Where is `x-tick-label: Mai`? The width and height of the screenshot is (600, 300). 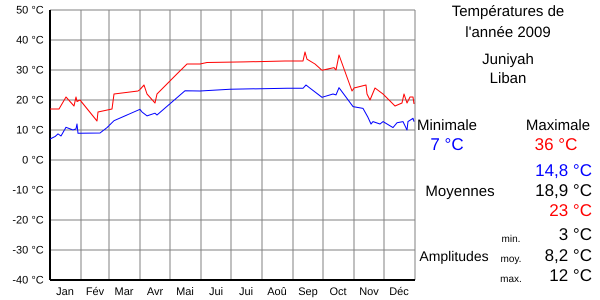 x-tick-label: Mai is located at coordinates (185, 292).